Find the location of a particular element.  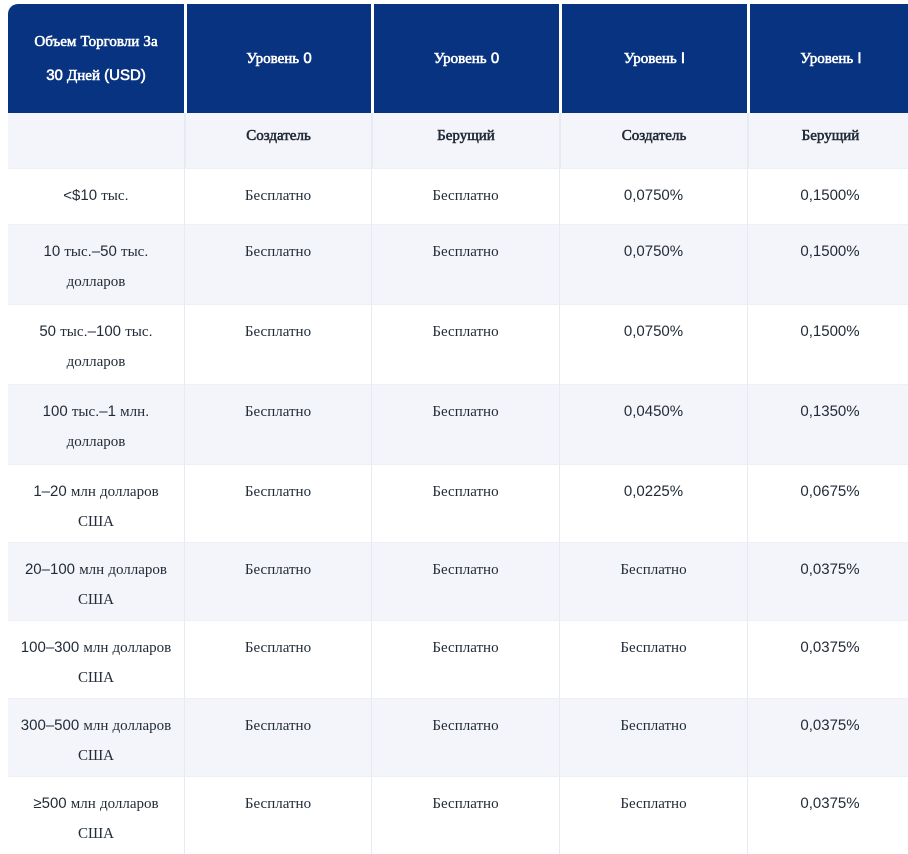

fee-cell: 0,0675% is located at coordinates (827, 503).